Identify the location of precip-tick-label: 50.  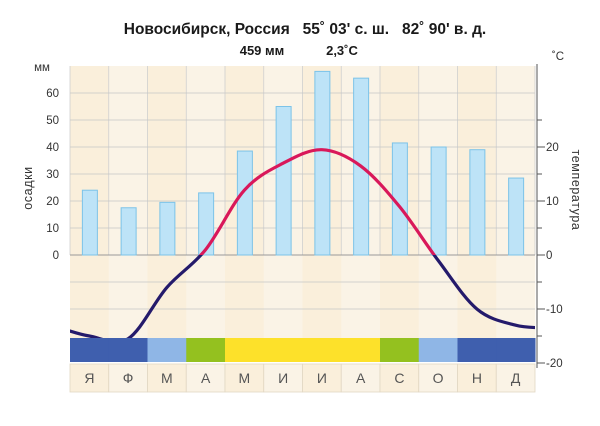
(52, 121).